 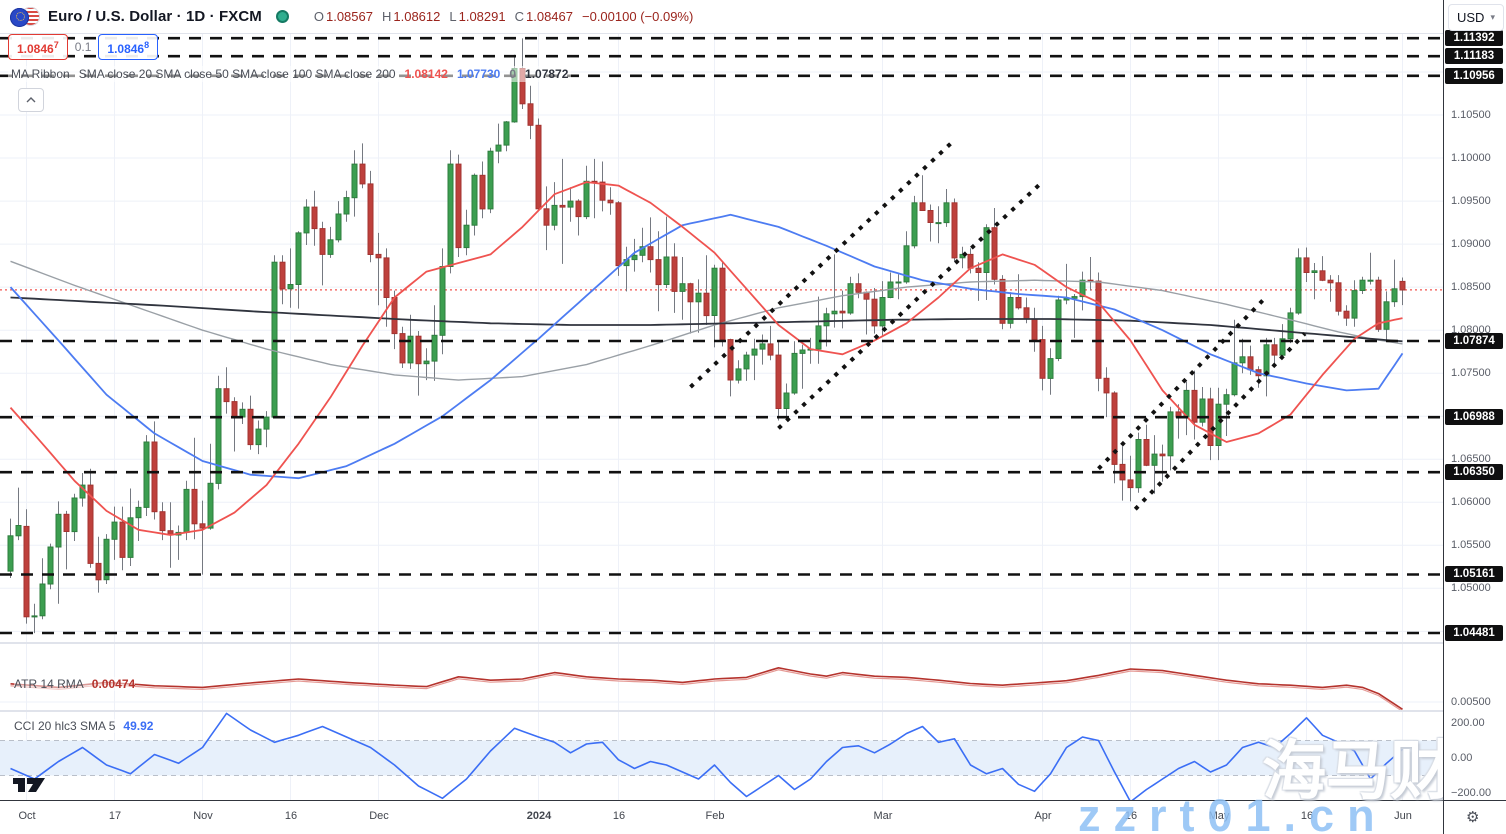 I want to click on time-axis-label: Nov, so click(x=203, y=816).